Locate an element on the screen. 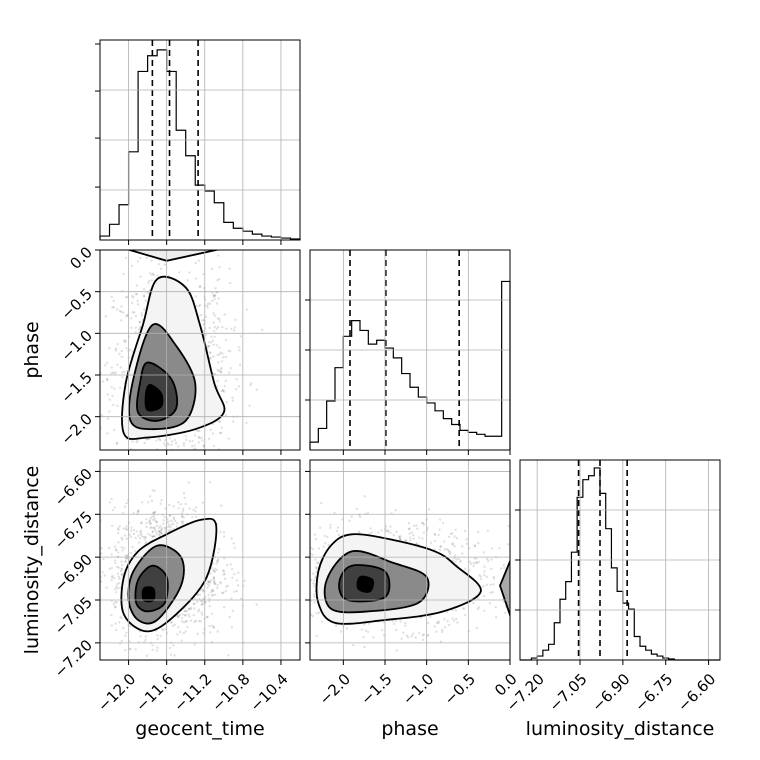 This screenshot has height=760, width=760. x-axis-label-luminosity_distance: luminosity_distance is located at coordinates (620, 729).